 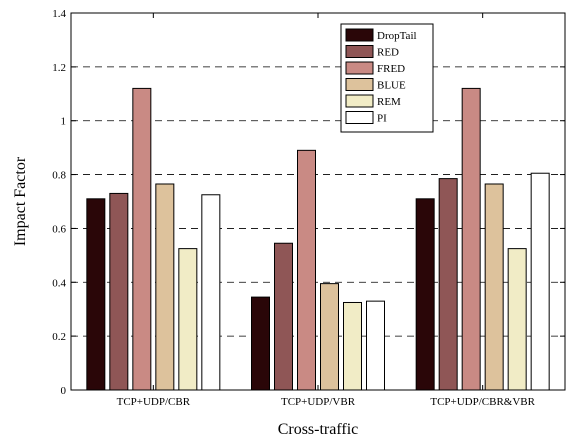 I want to click on y-tick-label: 0.4, so click(x=59, y=283).